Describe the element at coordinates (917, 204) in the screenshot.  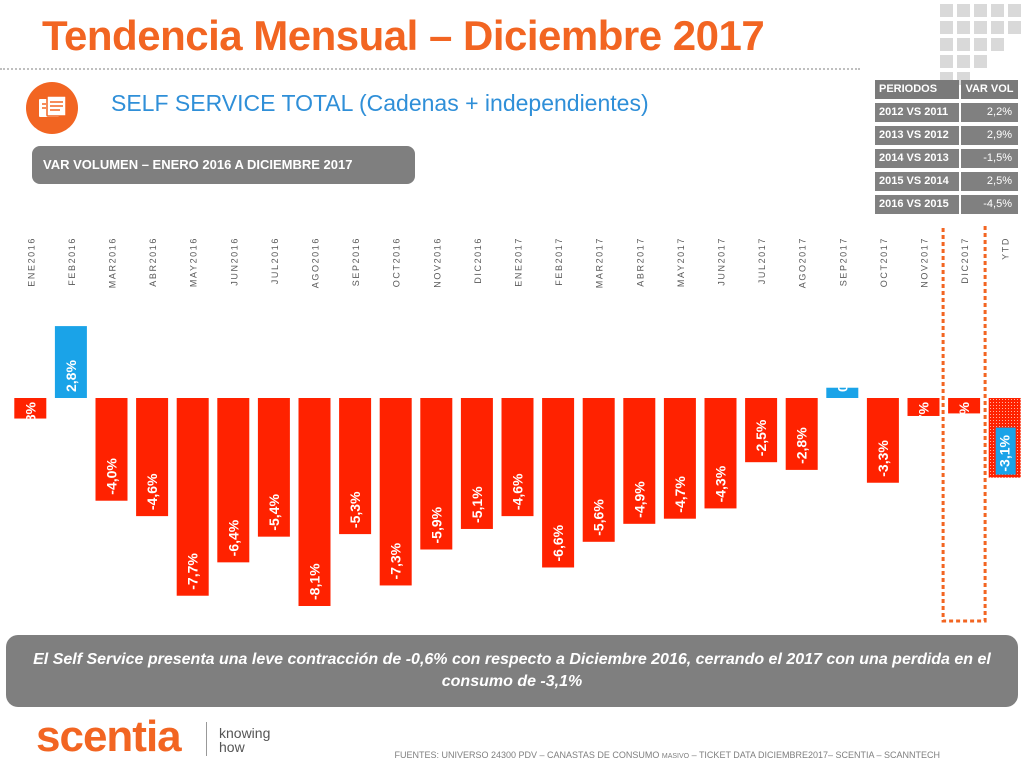
I see `period-cell: 2016 VS 2015` at that location.